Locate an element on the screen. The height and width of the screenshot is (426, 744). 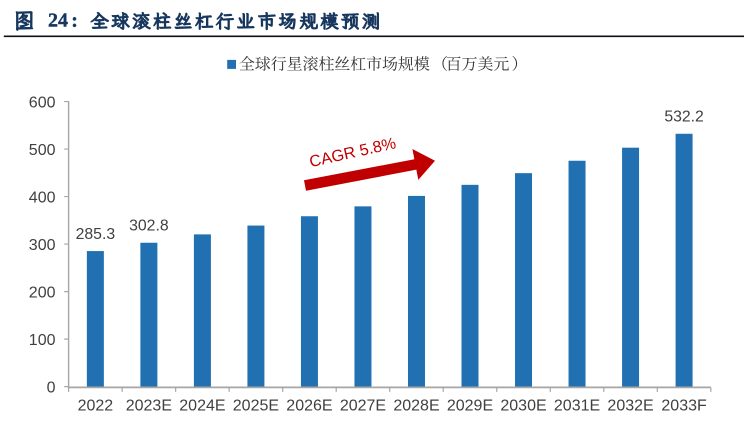
svg-text: 2022 is located at coordinates (96, 406).